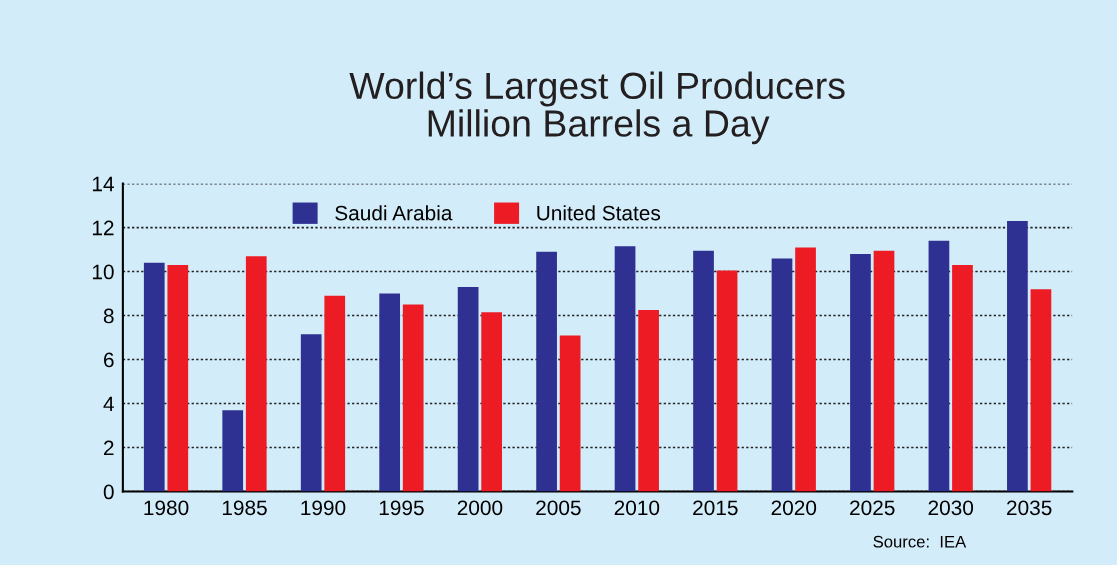 The width and height of the screenshot is (1117, 565). I want to click on y-tick-label: 0, so click(108, 492).